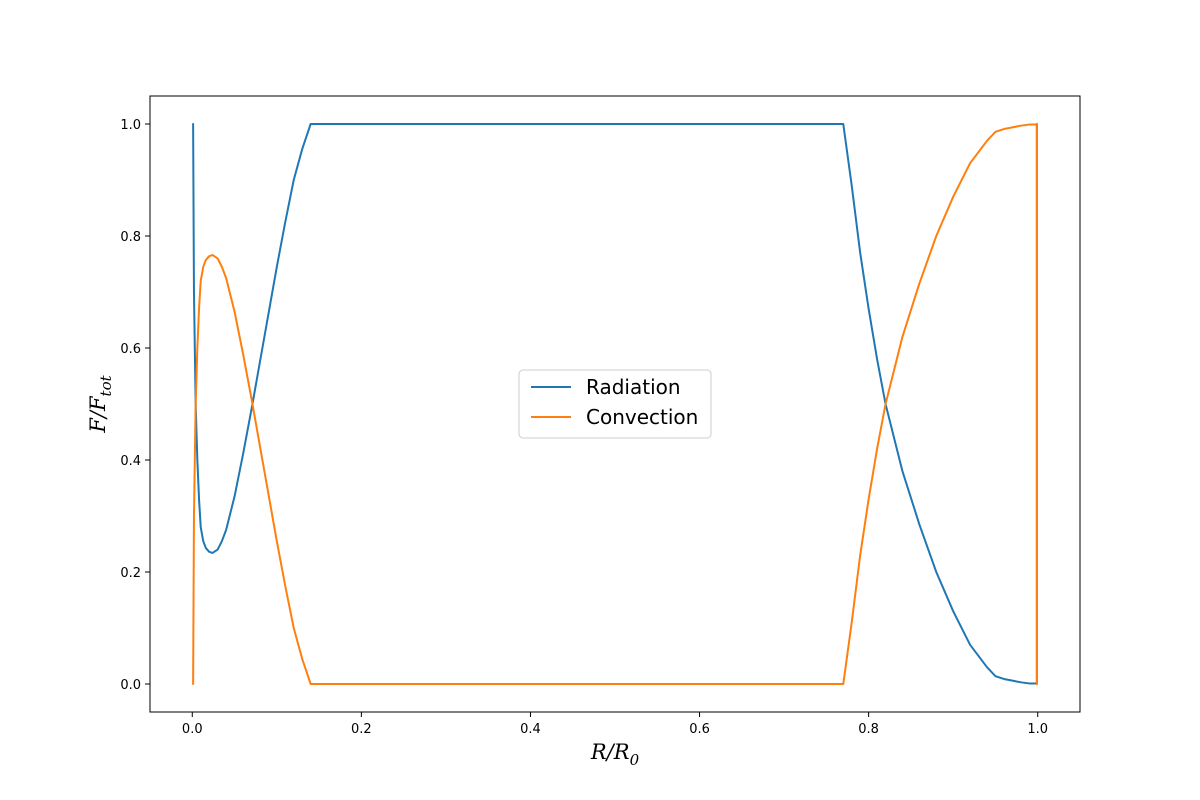 This screenshot has width=1200, height=800. What do you see at coordinates (530, 729) in the screenshot?
I see `x-tick-label: 0.4` at bounding box center [530, 729].